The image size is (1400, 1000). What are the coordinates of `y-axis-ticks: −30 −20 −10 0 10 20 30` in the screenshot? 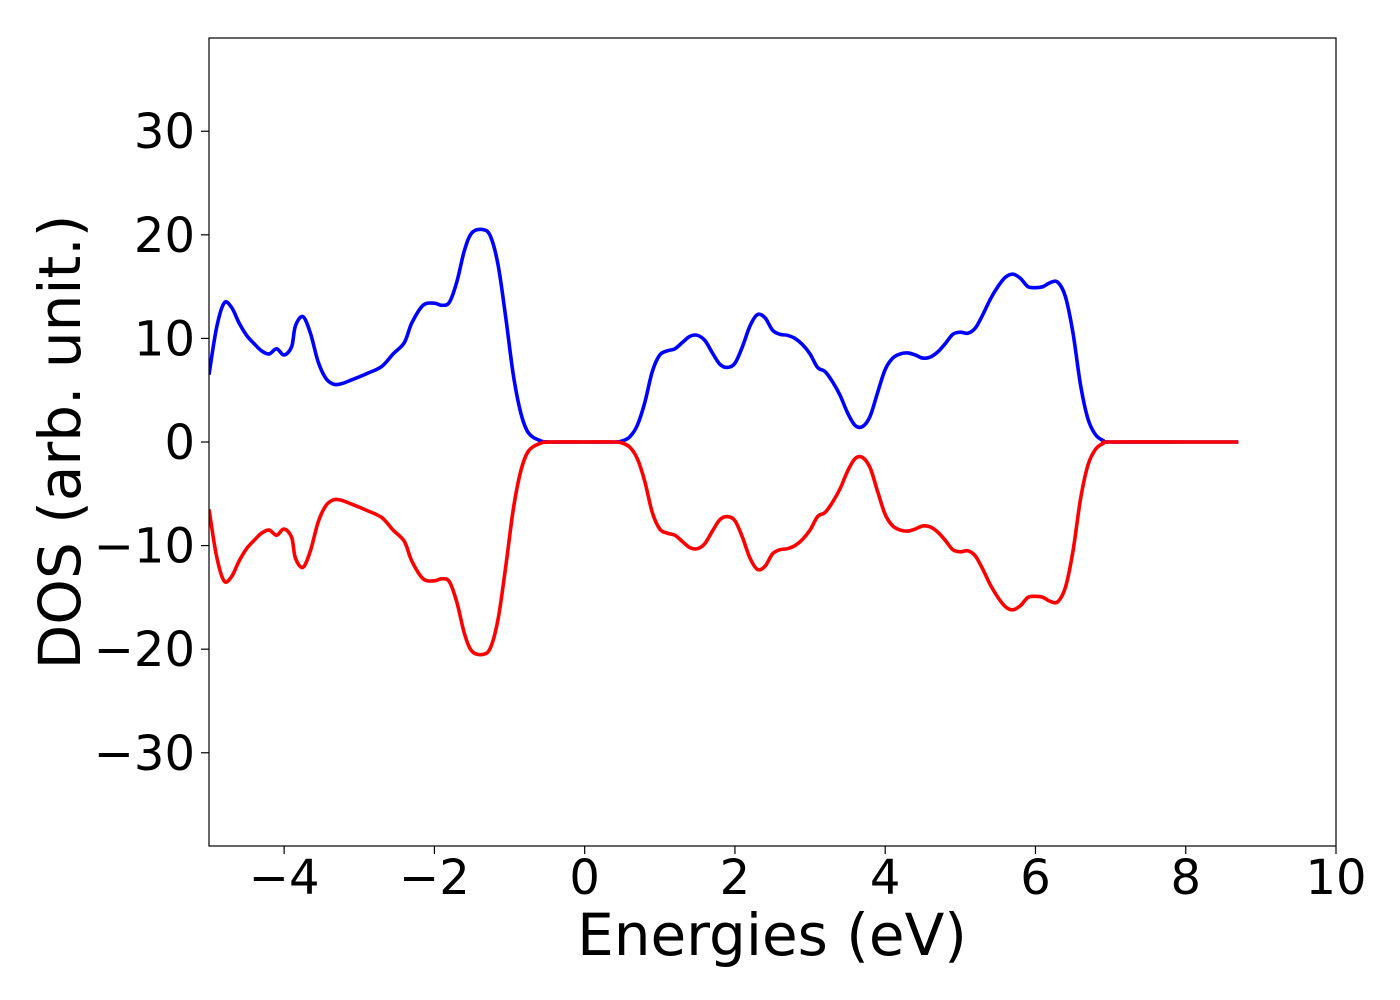 It's located at (151, 443).